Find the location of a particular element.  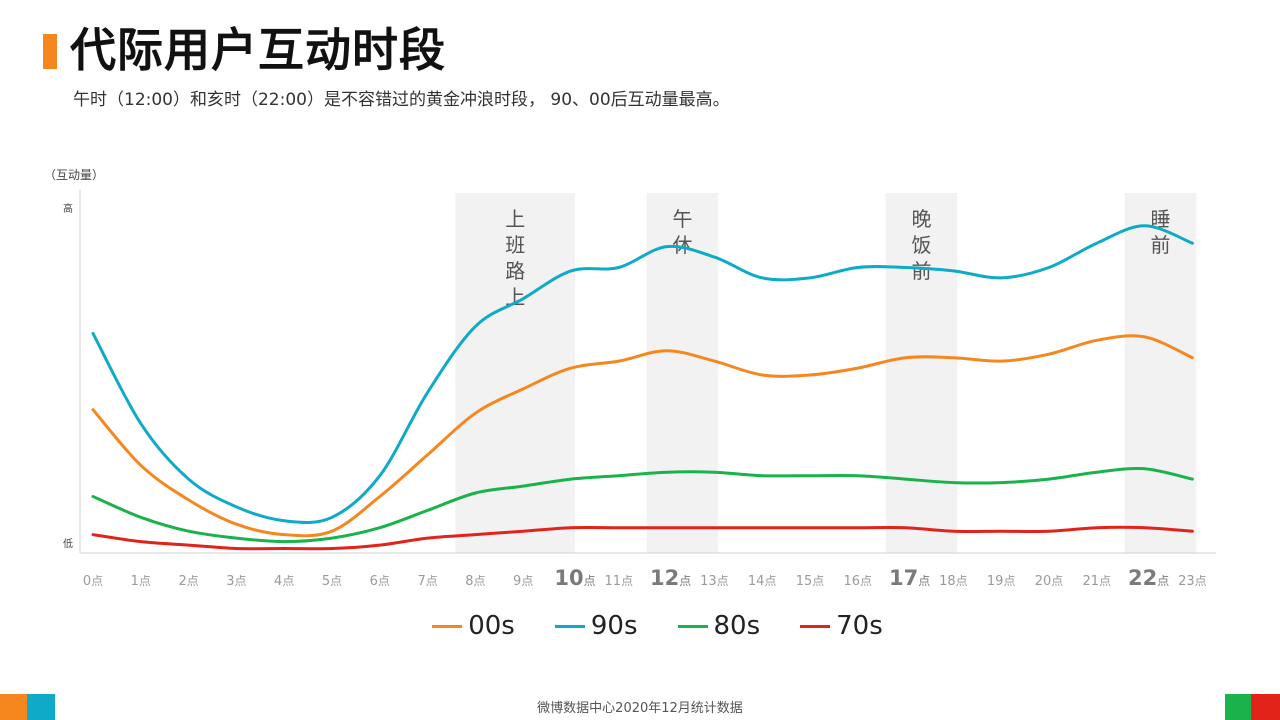

series-line-70s is located at coordinates (642, 538).